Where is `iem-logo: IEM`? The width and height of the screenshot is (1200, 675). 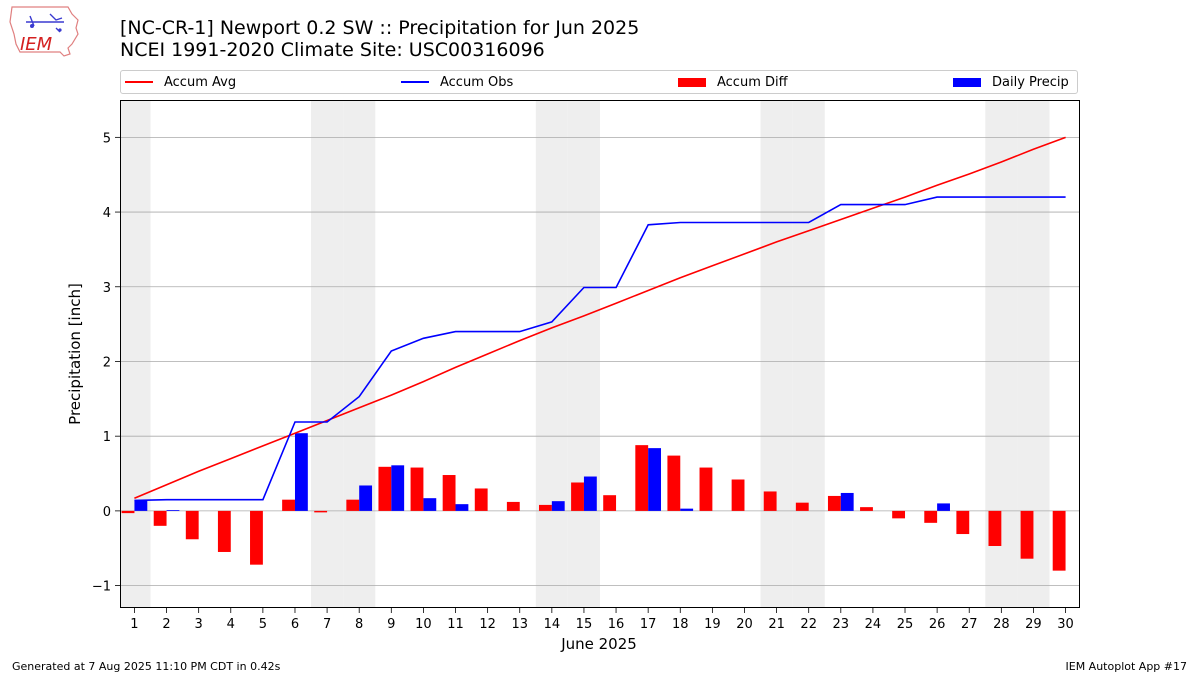 iem-logo: IEM is located at coordinates (44, 34).